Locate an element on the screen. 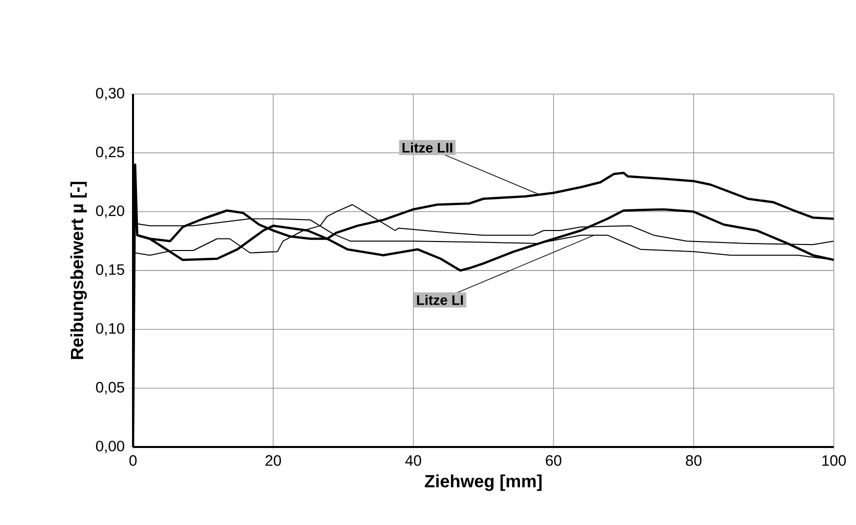 This screenshot has width=856, height=525. x-tick-label: 40 is located at coordinates (413, 460).